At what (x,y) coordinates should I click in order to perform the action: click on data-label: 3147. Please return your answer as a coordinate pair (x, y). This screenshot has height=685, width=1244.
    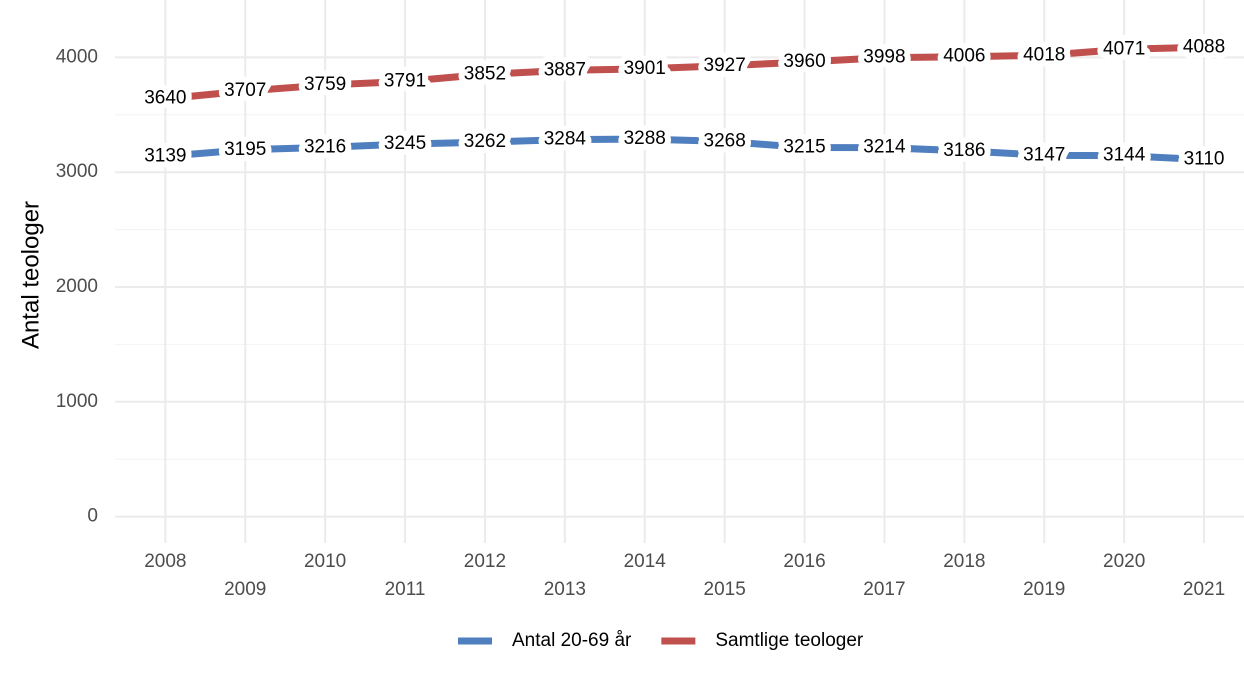
    Looking at the image, I should click on (1044, 154).